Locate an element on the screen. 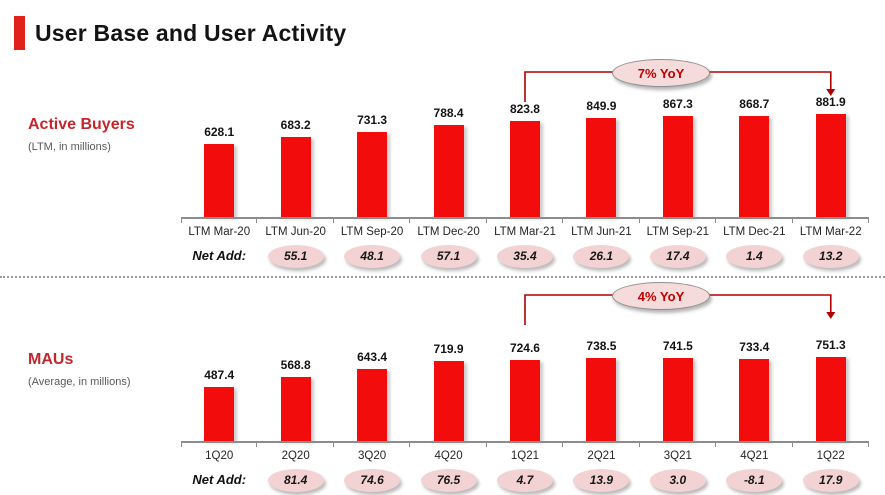  chart-title: MAUs is located at coordinates (51, 359).